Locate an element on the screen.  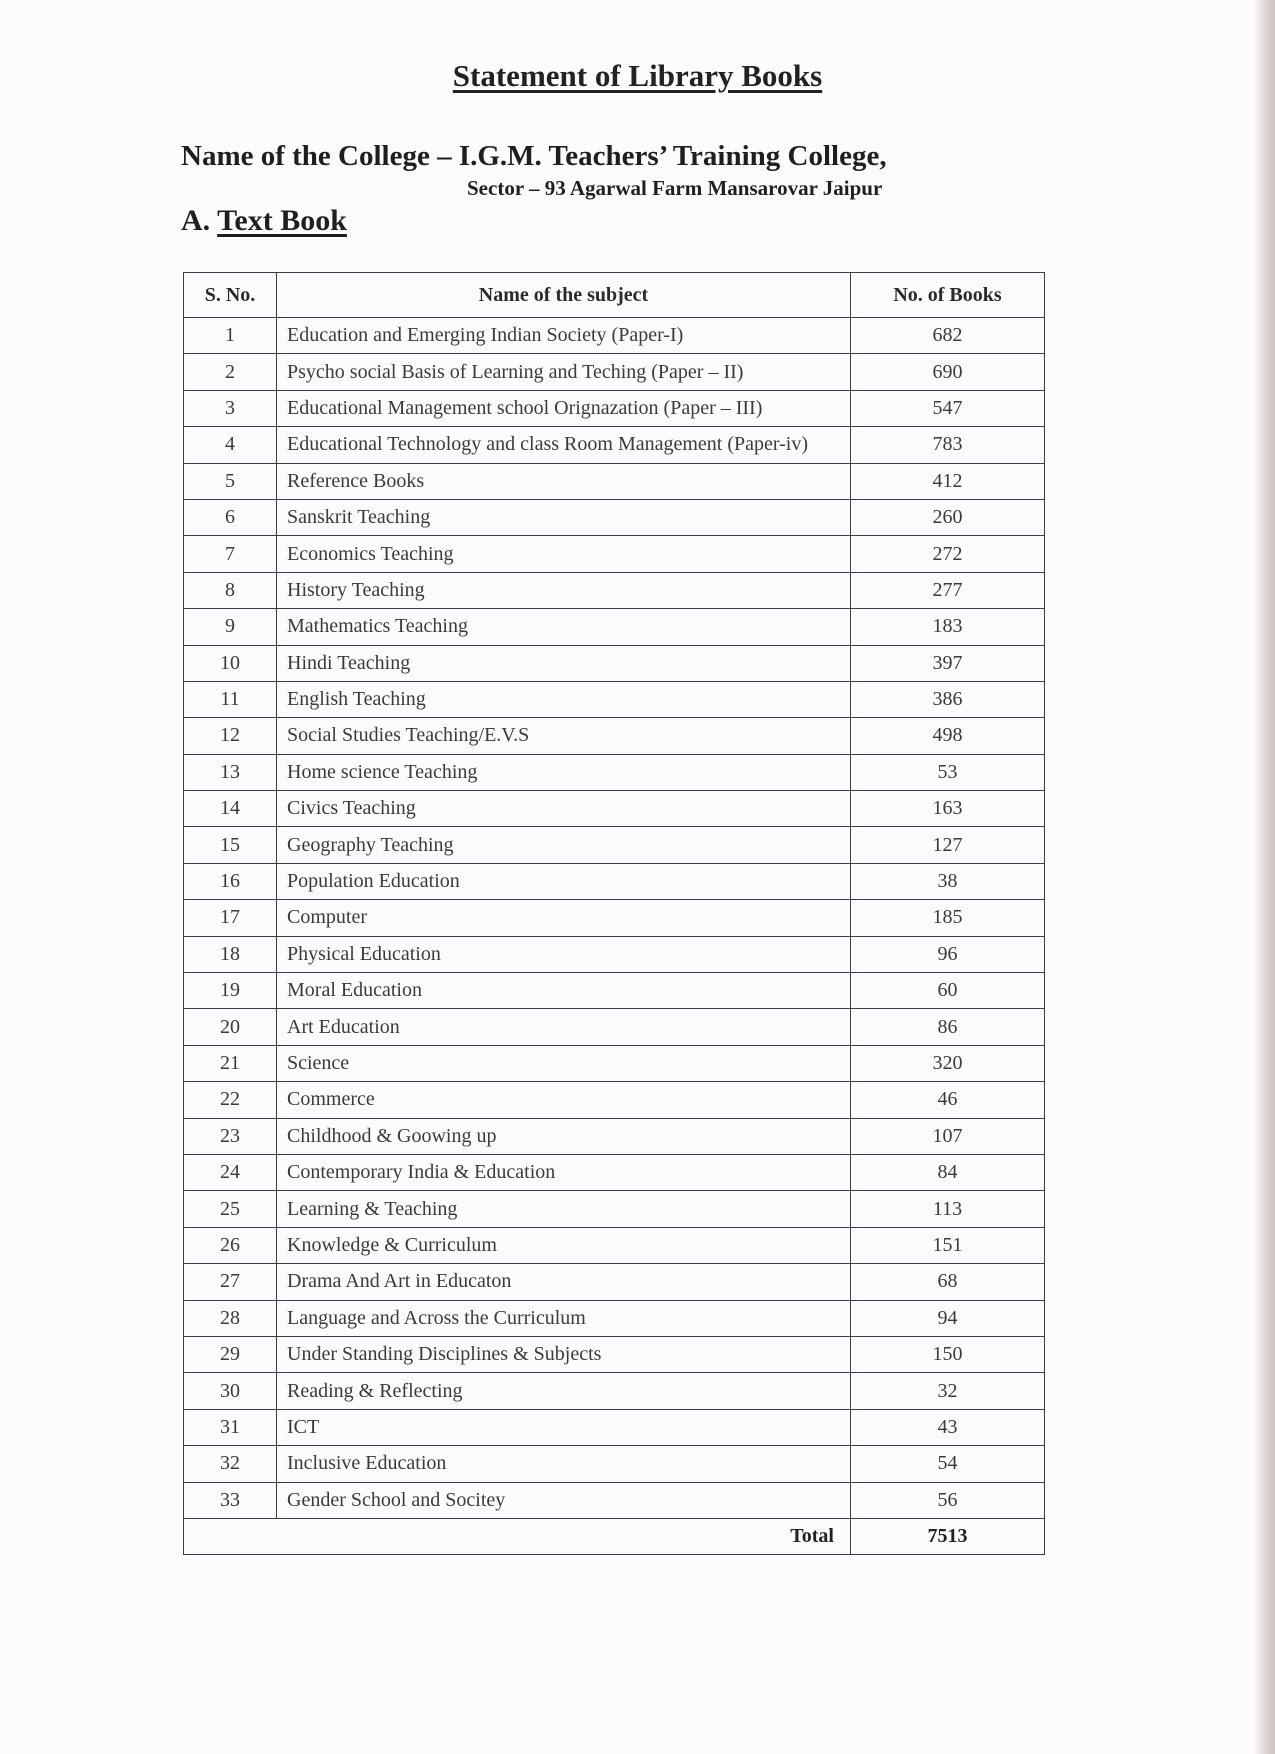
cell-books: 682 is located at coordinates (947, 335).